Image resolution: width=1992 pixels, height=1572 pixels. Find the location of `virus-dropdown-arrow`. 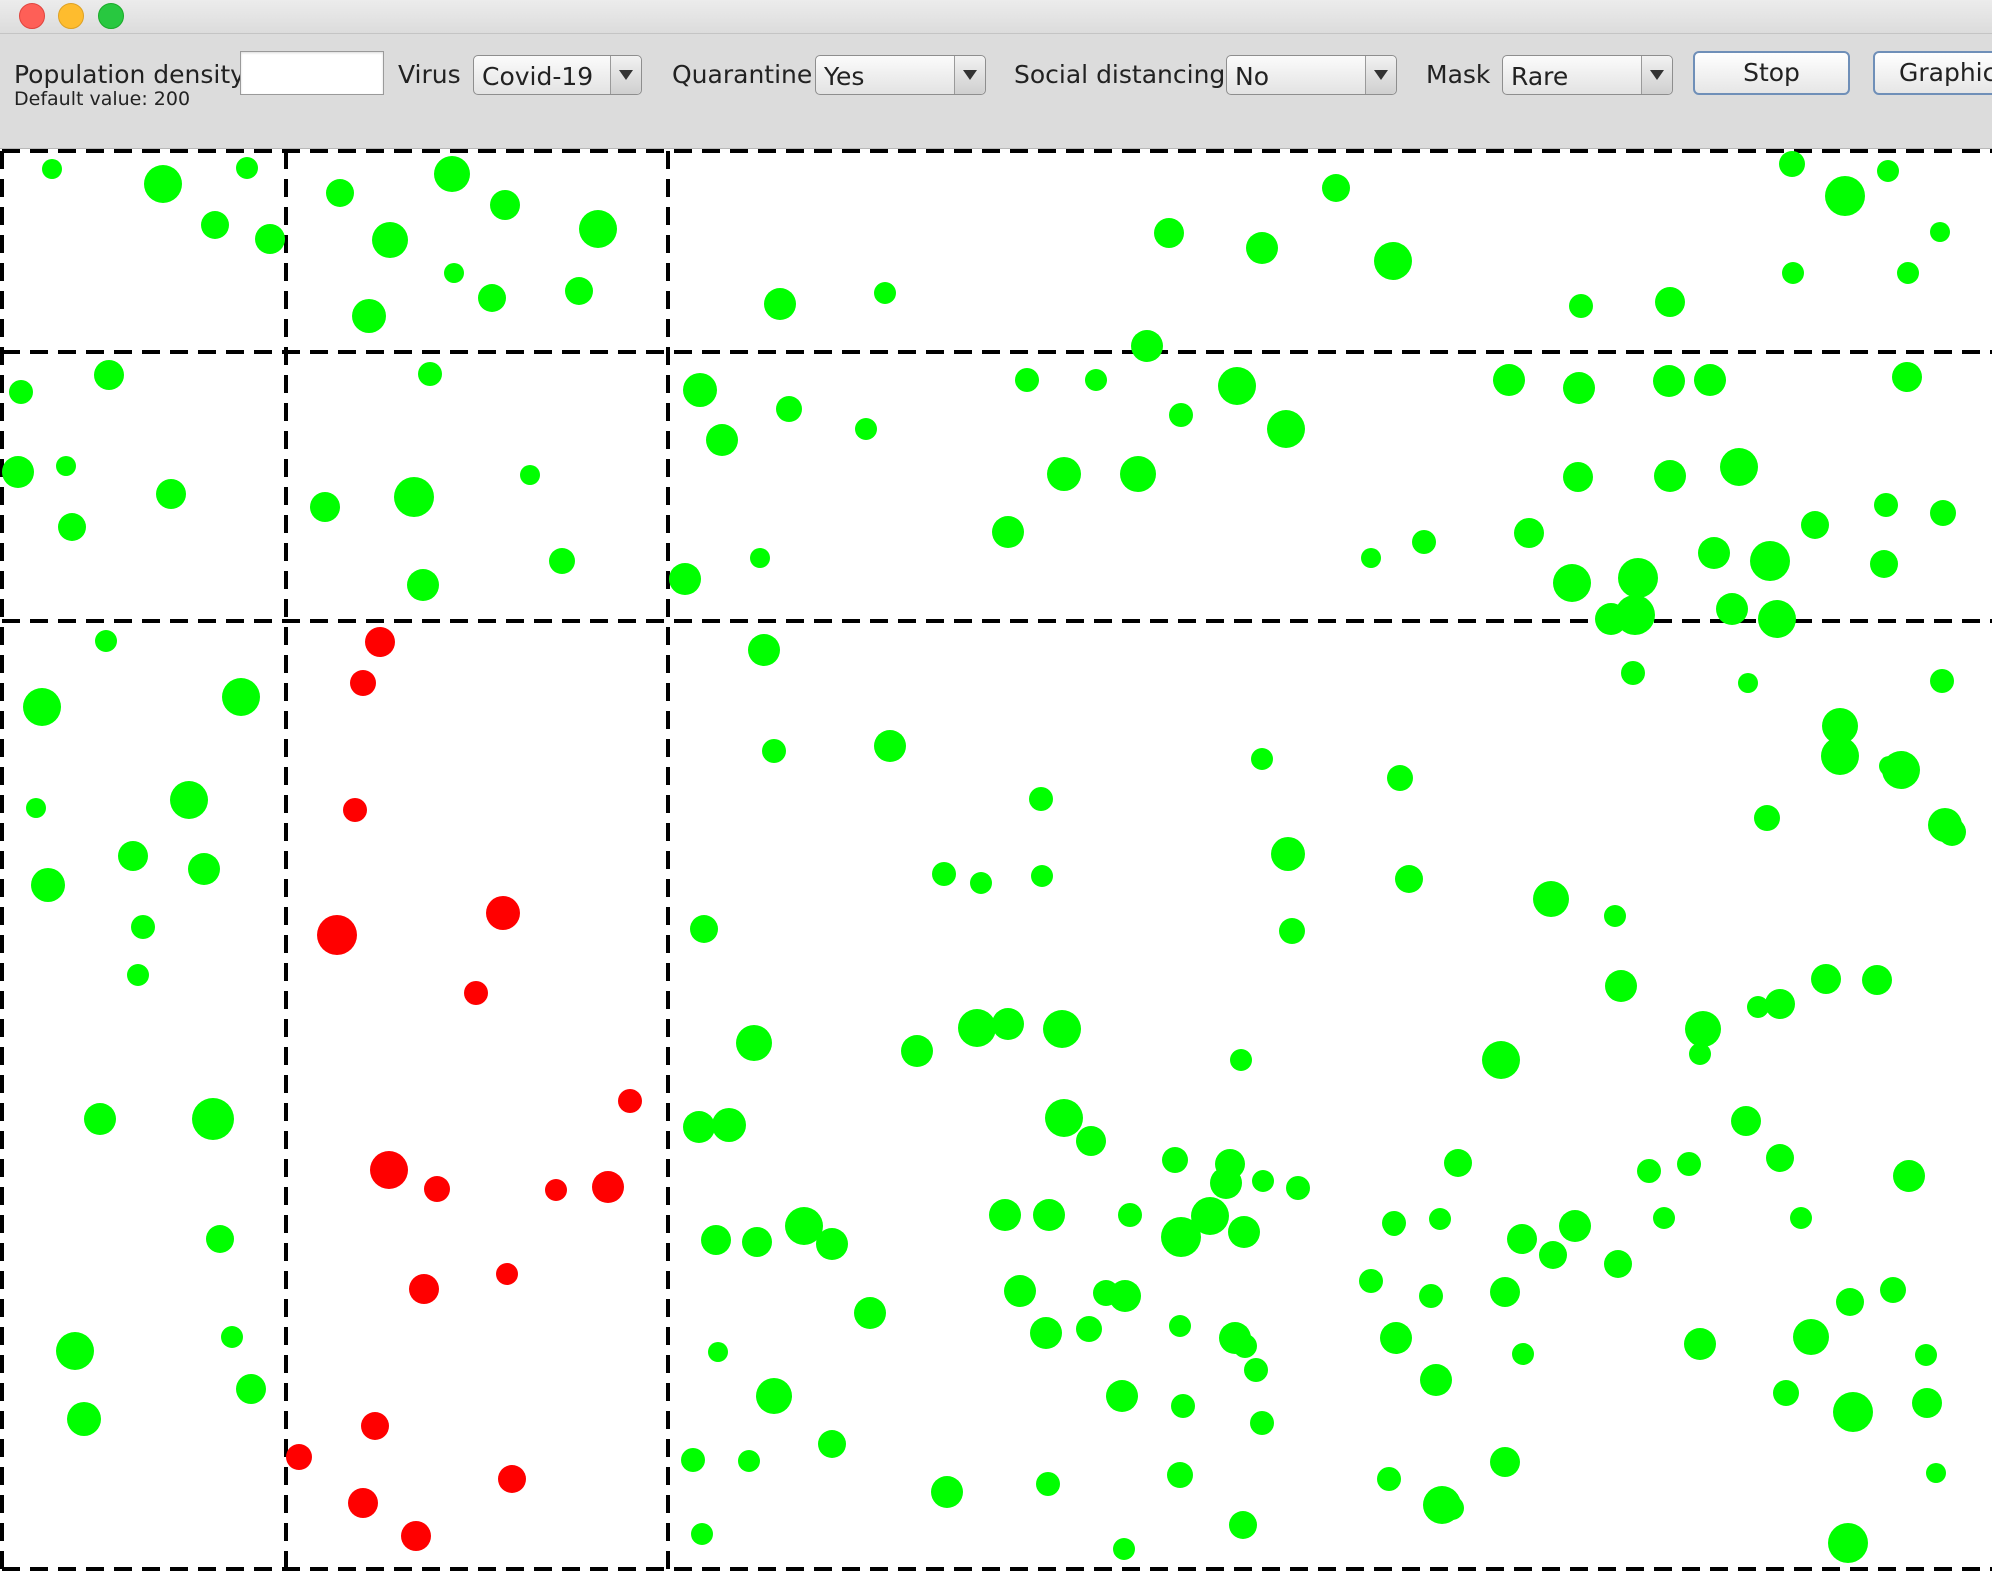

virus-dropdown-arrow is located at coordinates (625, 75).